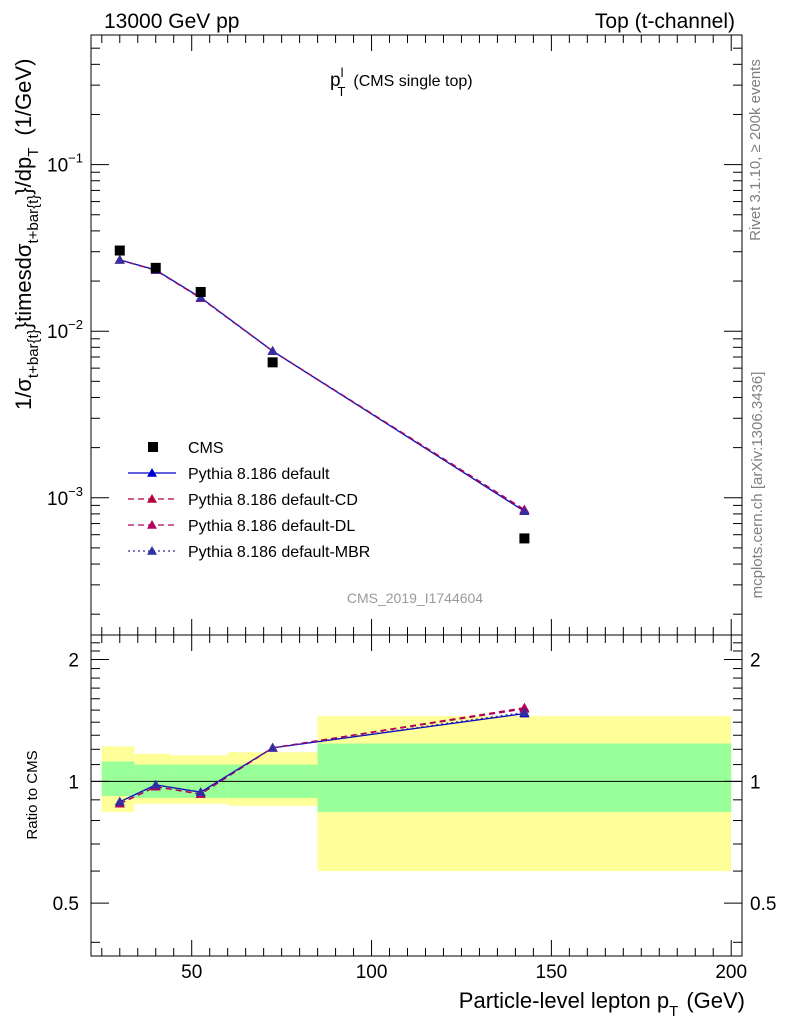 This screenshot has height=1024, width=786. I want to click on mcplots-label: mcplots.cern.ch [arXiv:1306.3436], so click(757, 485).